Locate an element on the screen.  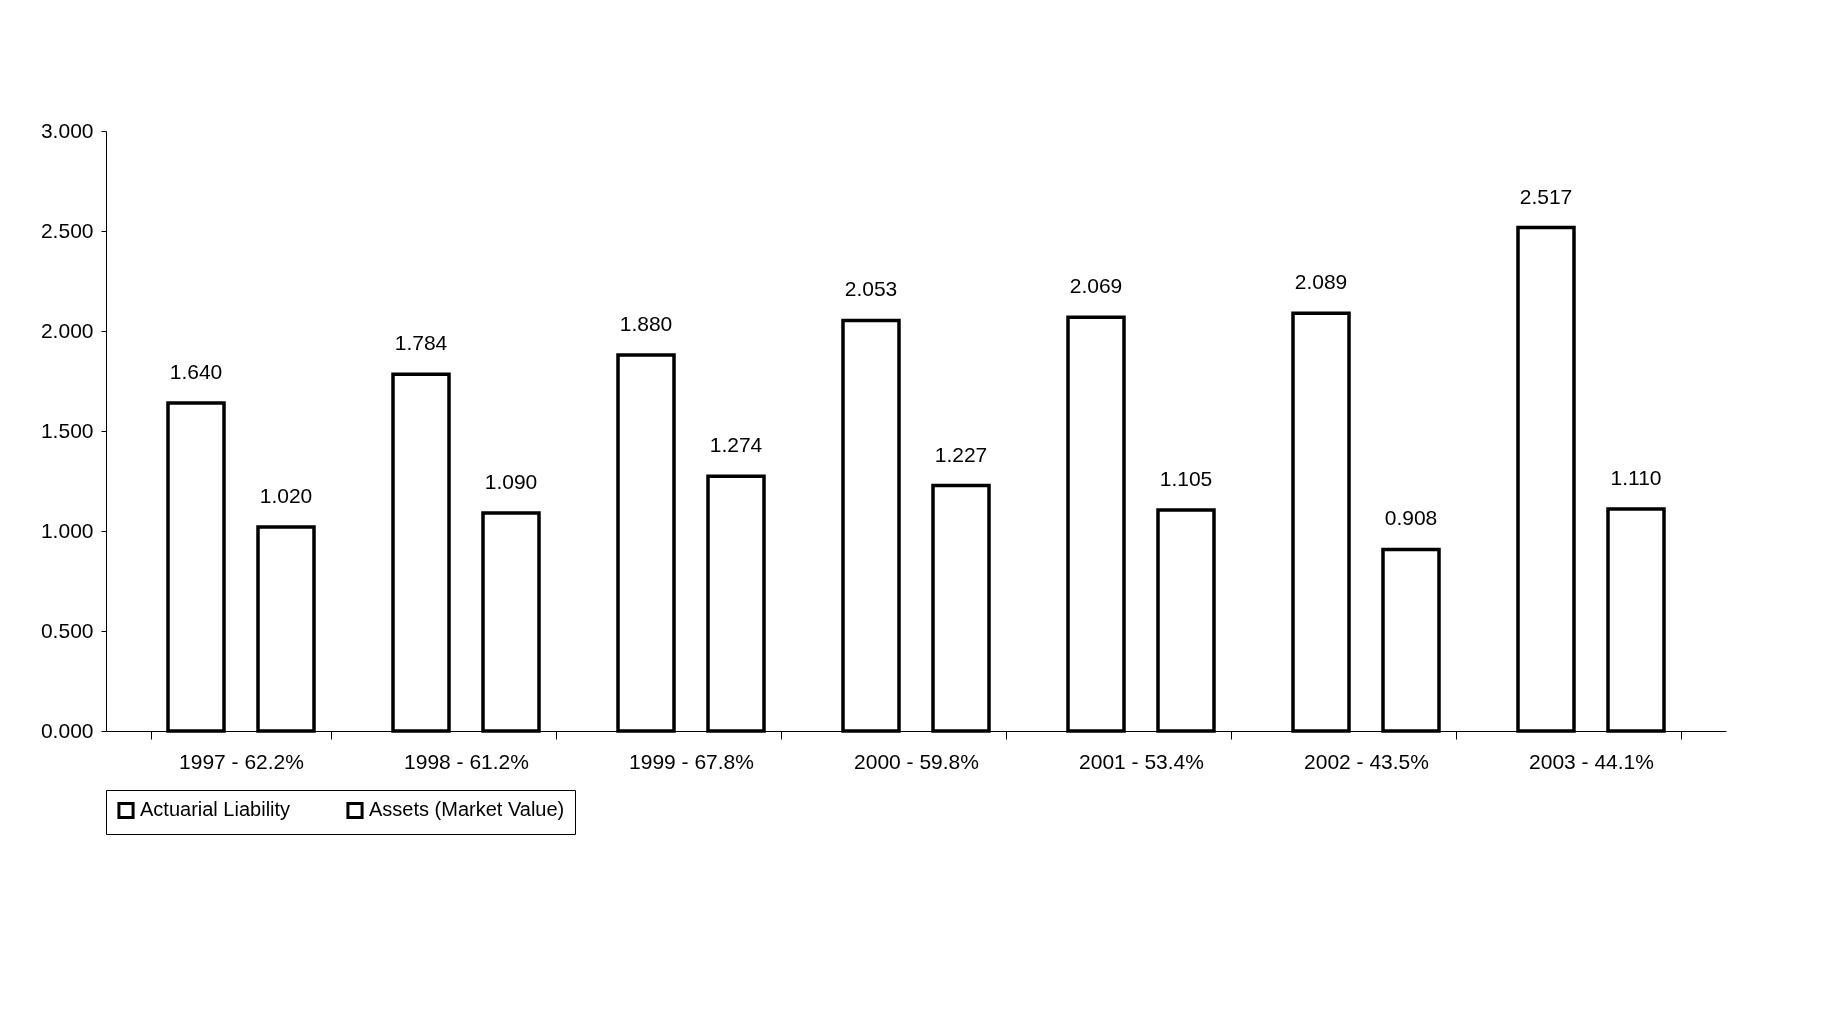
x-tick-label: 2003 - 44.1% is located at coordinates (1591, 761).